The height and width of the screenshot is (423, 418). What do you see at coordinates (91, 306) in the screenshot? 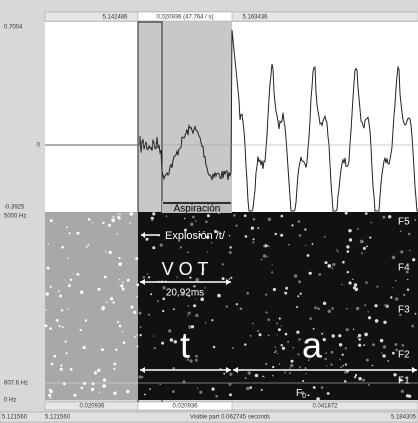
I see `spectrogram-left` at bounding box center [91, 306].